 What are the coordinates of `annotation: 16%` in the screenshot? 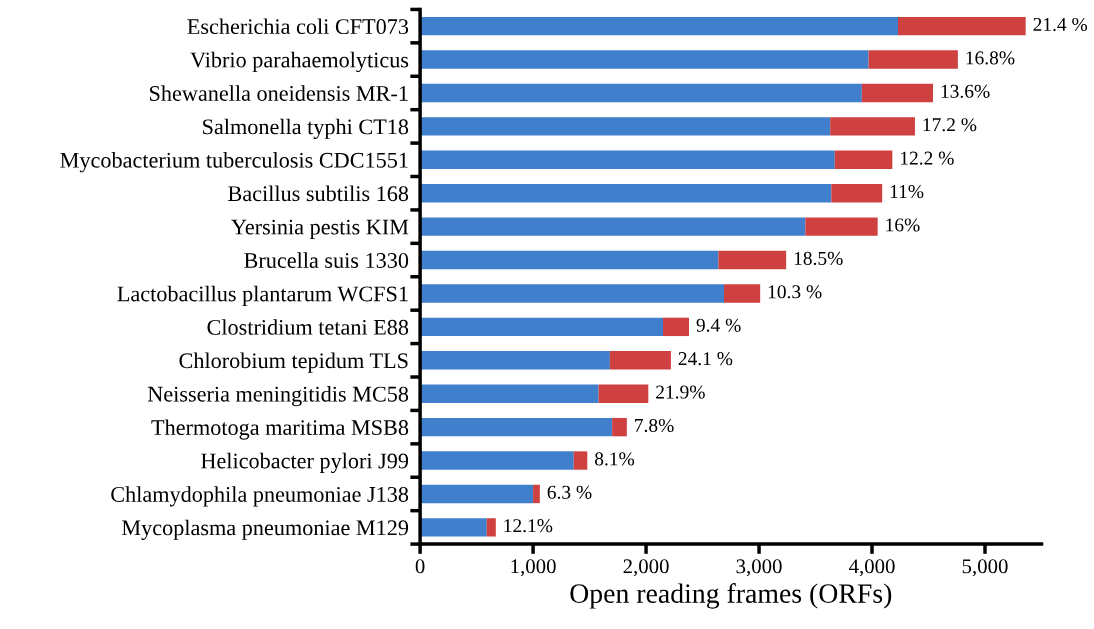 It's located at (903, 225).